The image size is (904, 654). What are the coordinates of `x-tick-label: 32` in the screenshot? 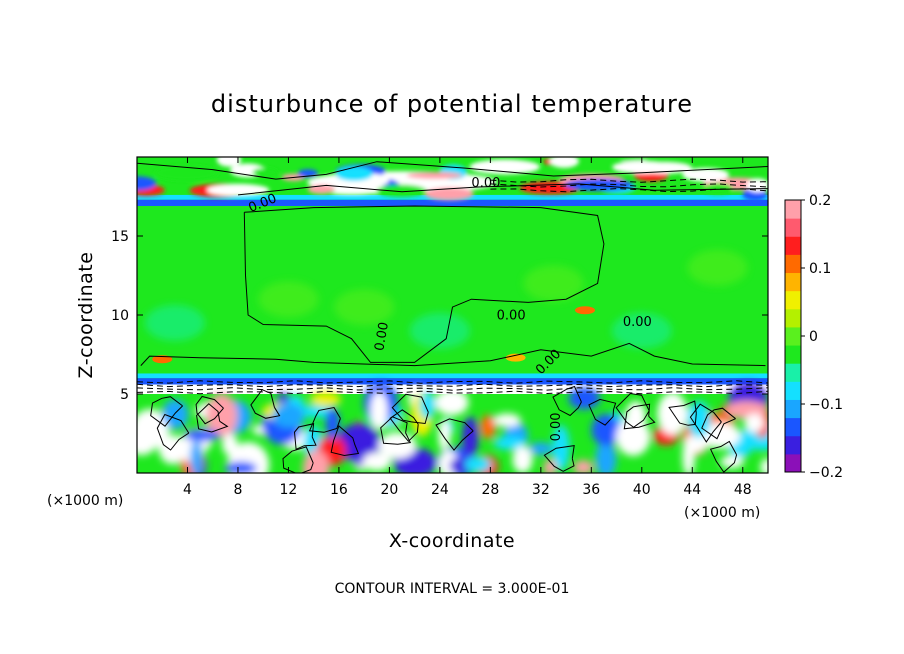 It's located at (541, 490).